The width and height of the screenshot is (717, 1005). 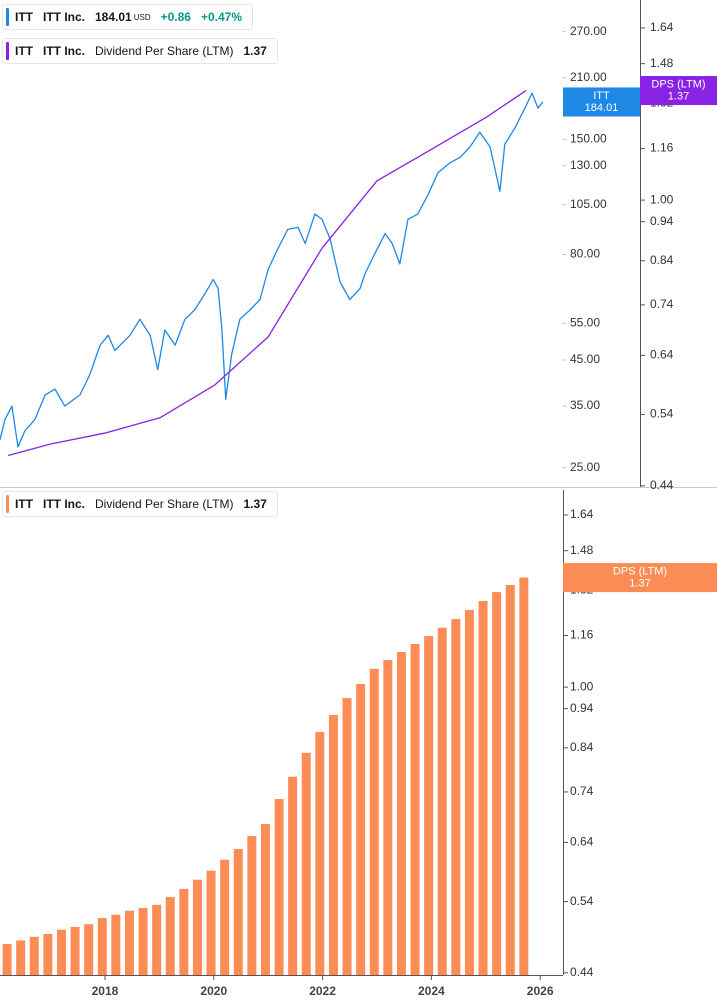 What do you see at coordinates (662, 485) in the screenshot?
I see `y2-tick-label: 0.44` at bounding box center [662, 485].